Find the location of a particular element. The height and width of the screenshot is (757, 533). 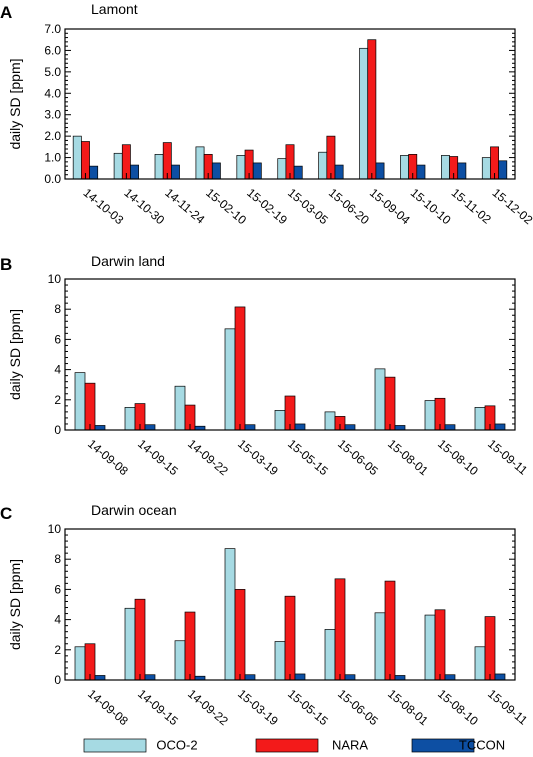

y-tick-label: 3.0 is located at coordinates (52, 115).